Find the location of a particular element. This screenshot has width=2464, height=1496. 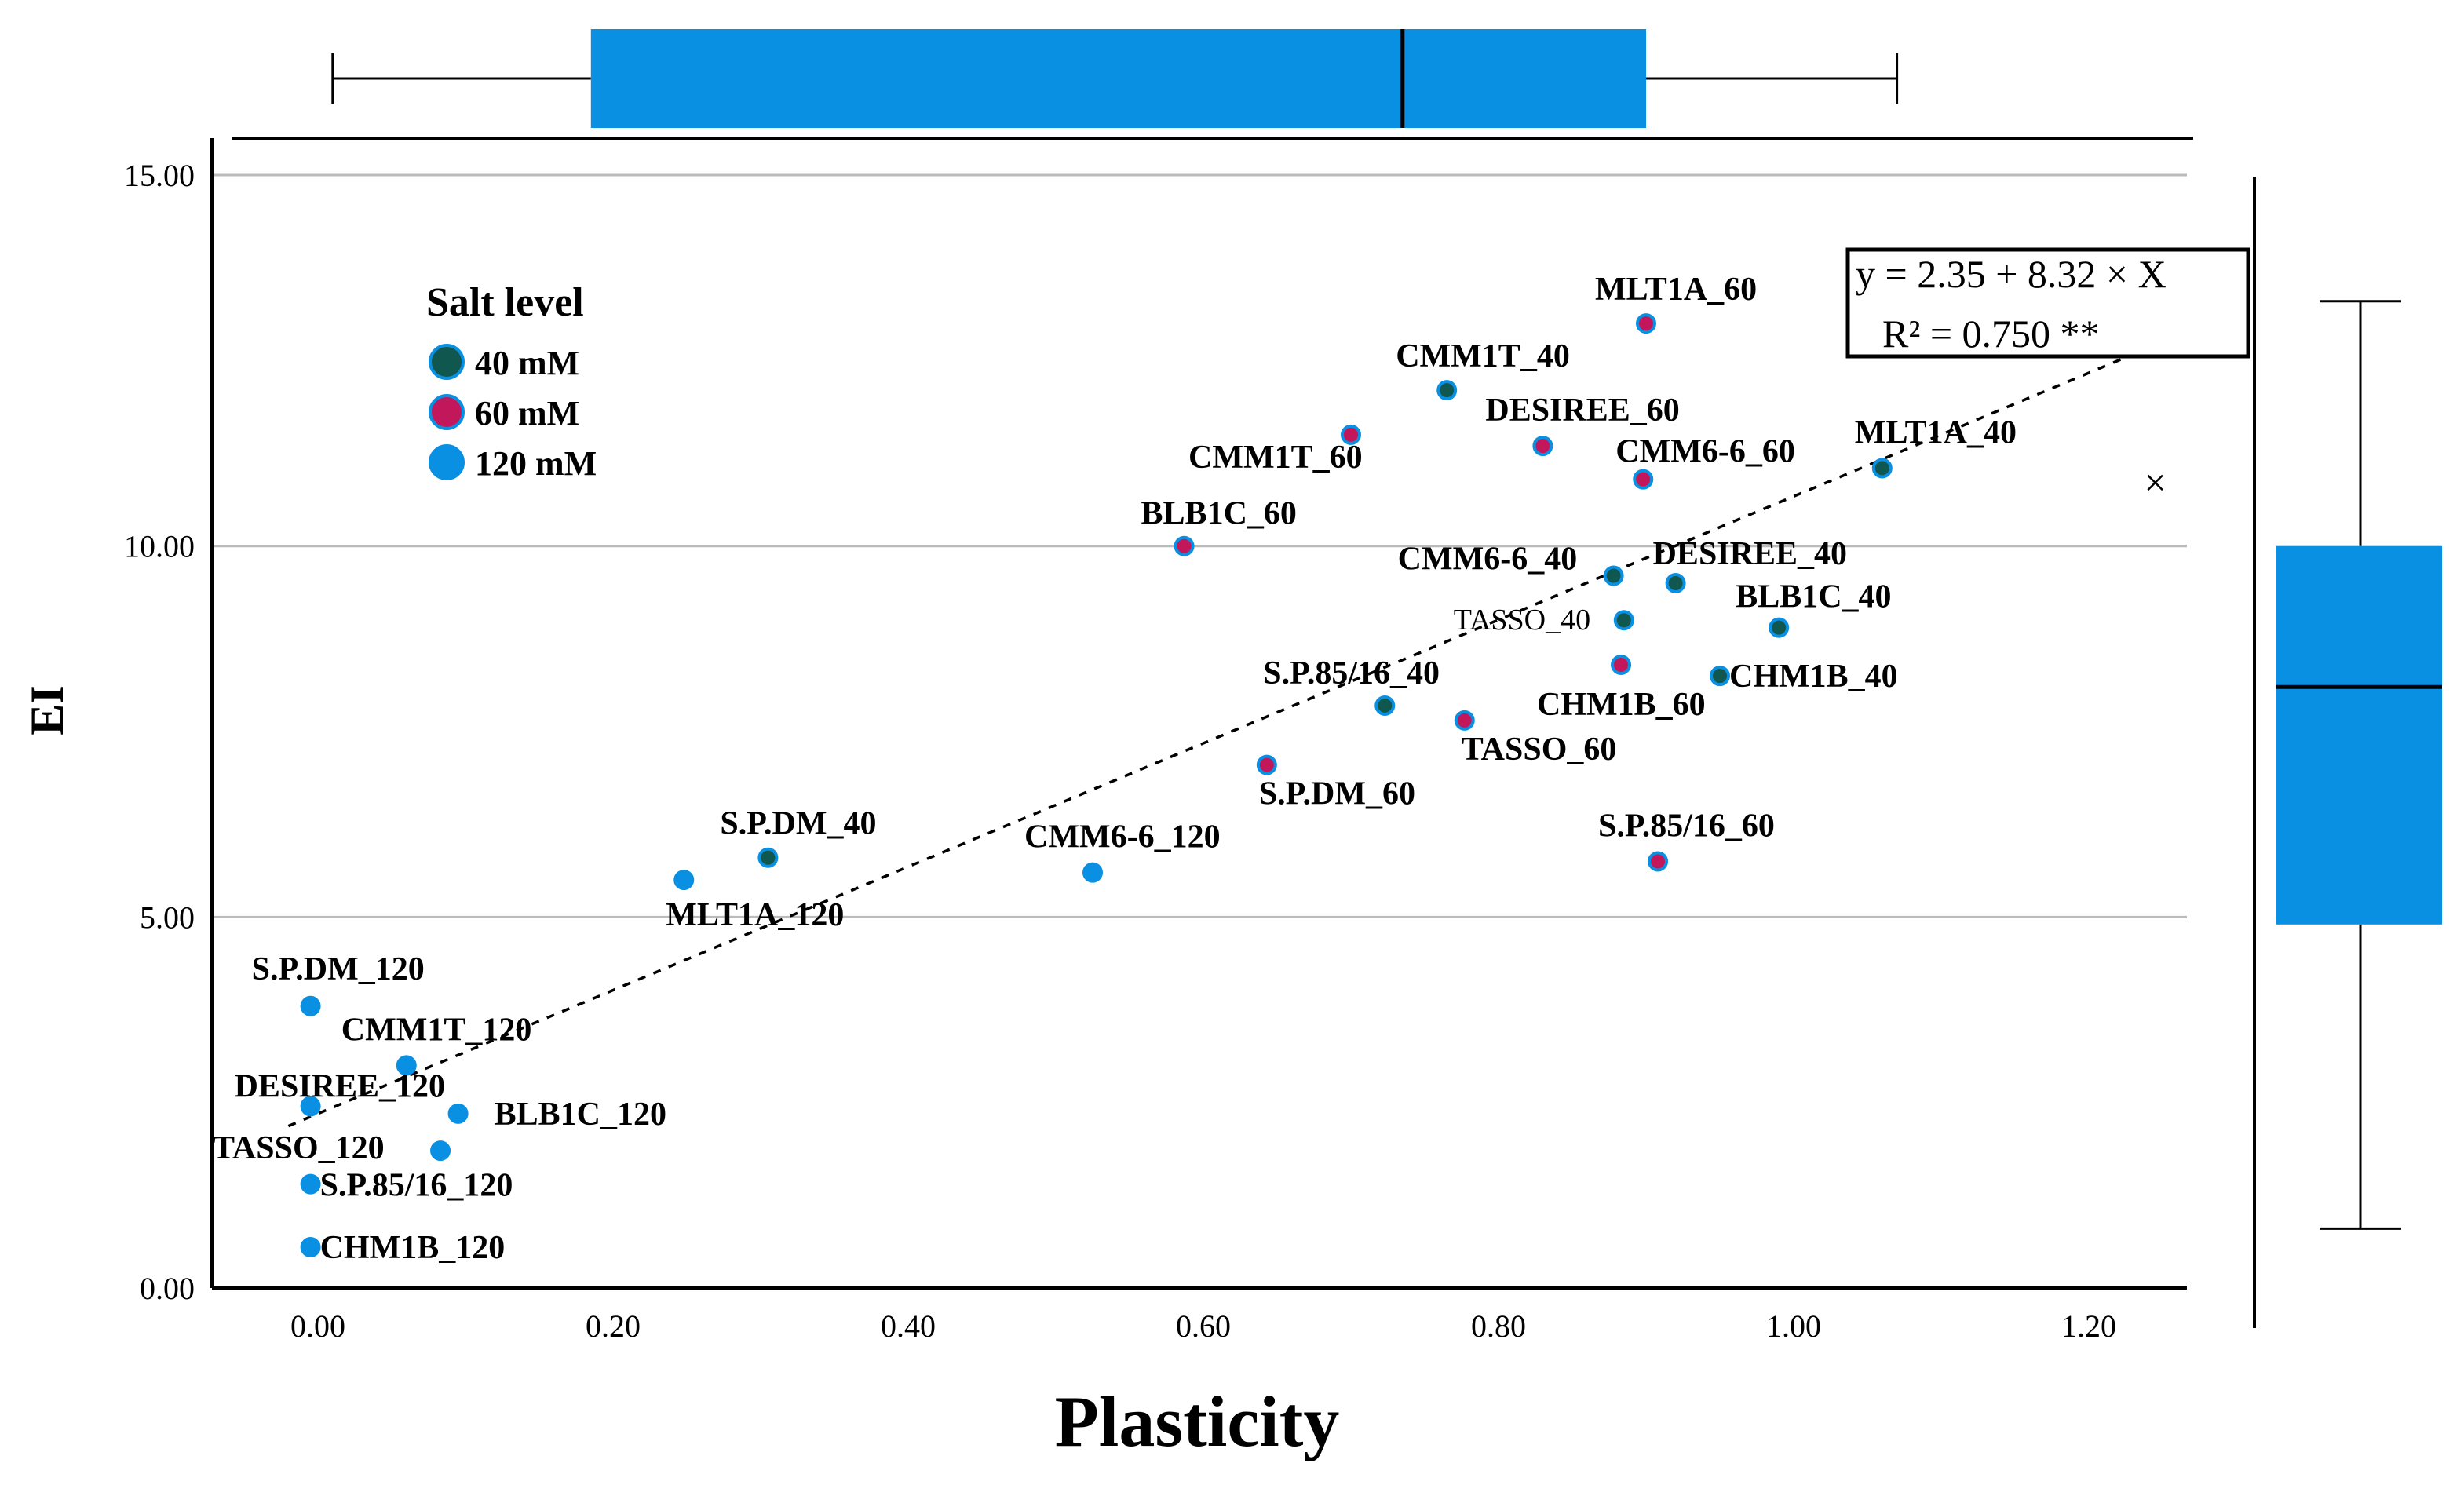

y-tick-label: 5.00 is located at coordinates (167, 917).